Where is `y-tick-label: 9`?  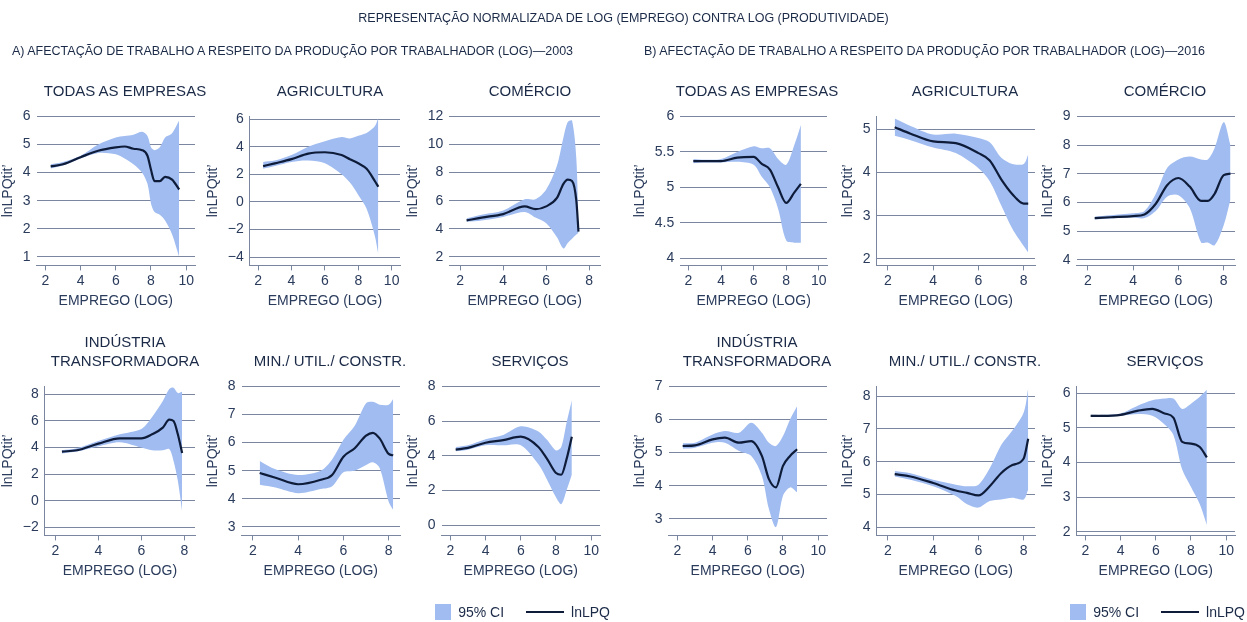
y-tick-label: 9 is located at coordinates (1066, 115).